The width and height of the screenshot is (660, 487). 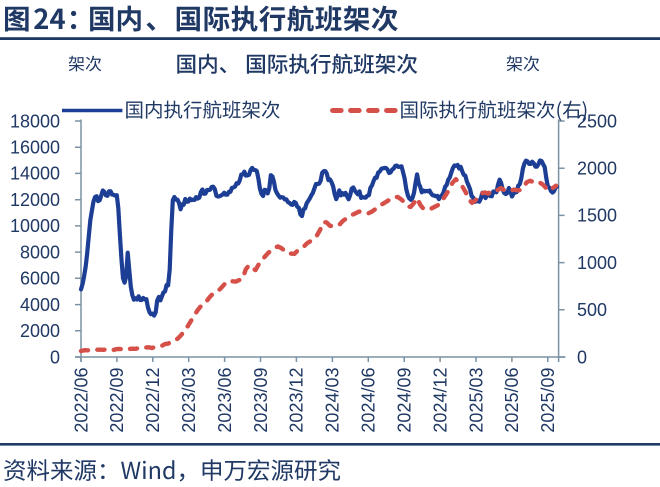 I want to click on svg-text: 14000, so click(x=35, y=174).